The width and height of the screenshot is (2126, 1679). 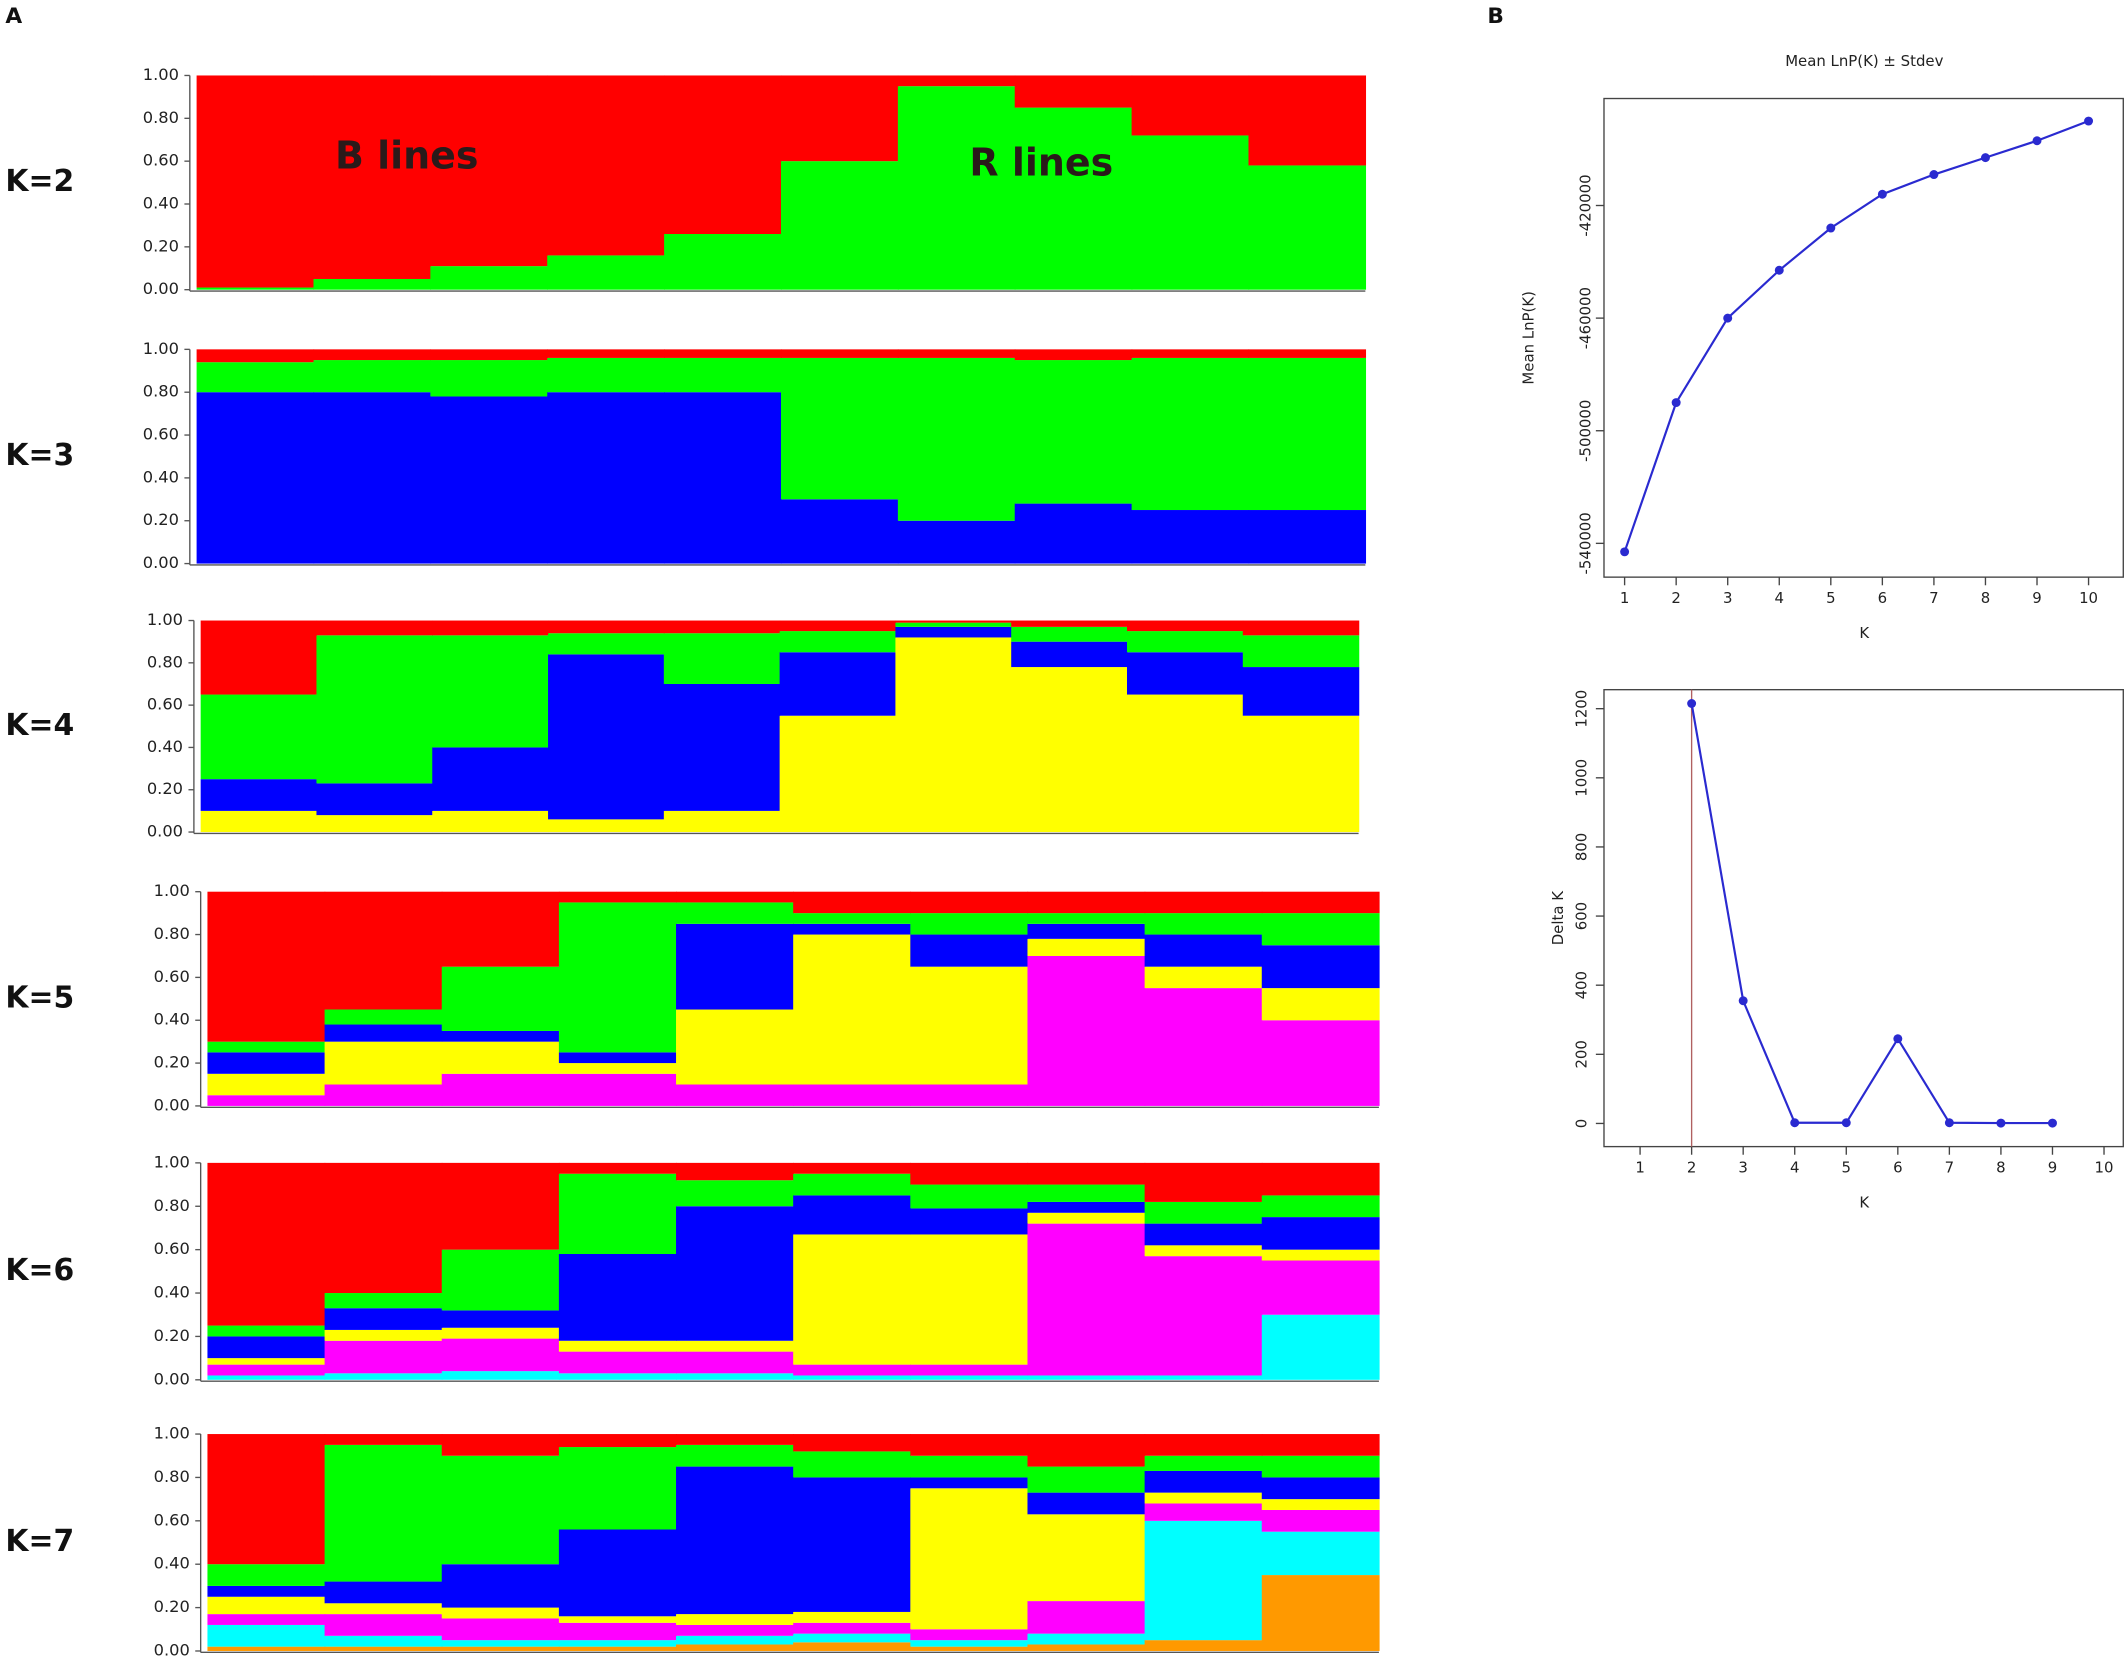 I want to click on panel-letter: A, so click(x=13, y=16).